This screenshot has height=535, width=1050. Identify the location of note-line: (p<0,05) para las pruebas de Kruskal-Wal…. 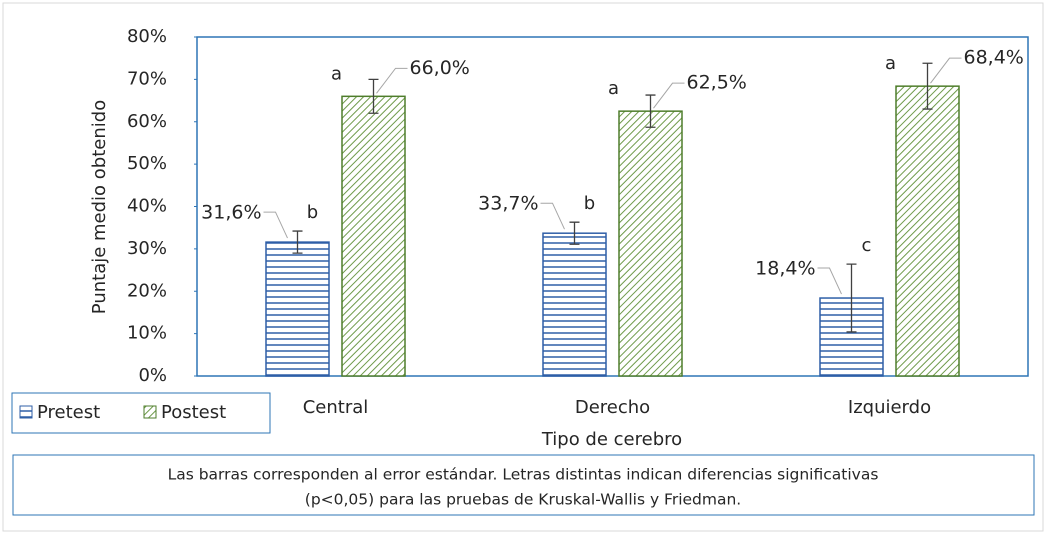
(523, 500).